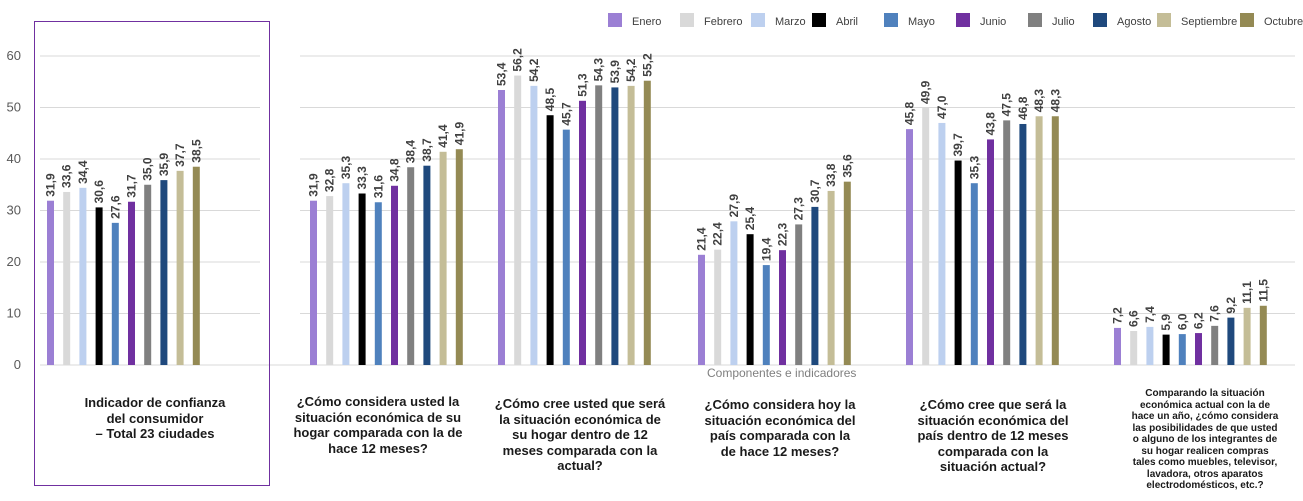 The image size is (1303, 501). I want to click on data-label: 19,4, so click(766, 249).